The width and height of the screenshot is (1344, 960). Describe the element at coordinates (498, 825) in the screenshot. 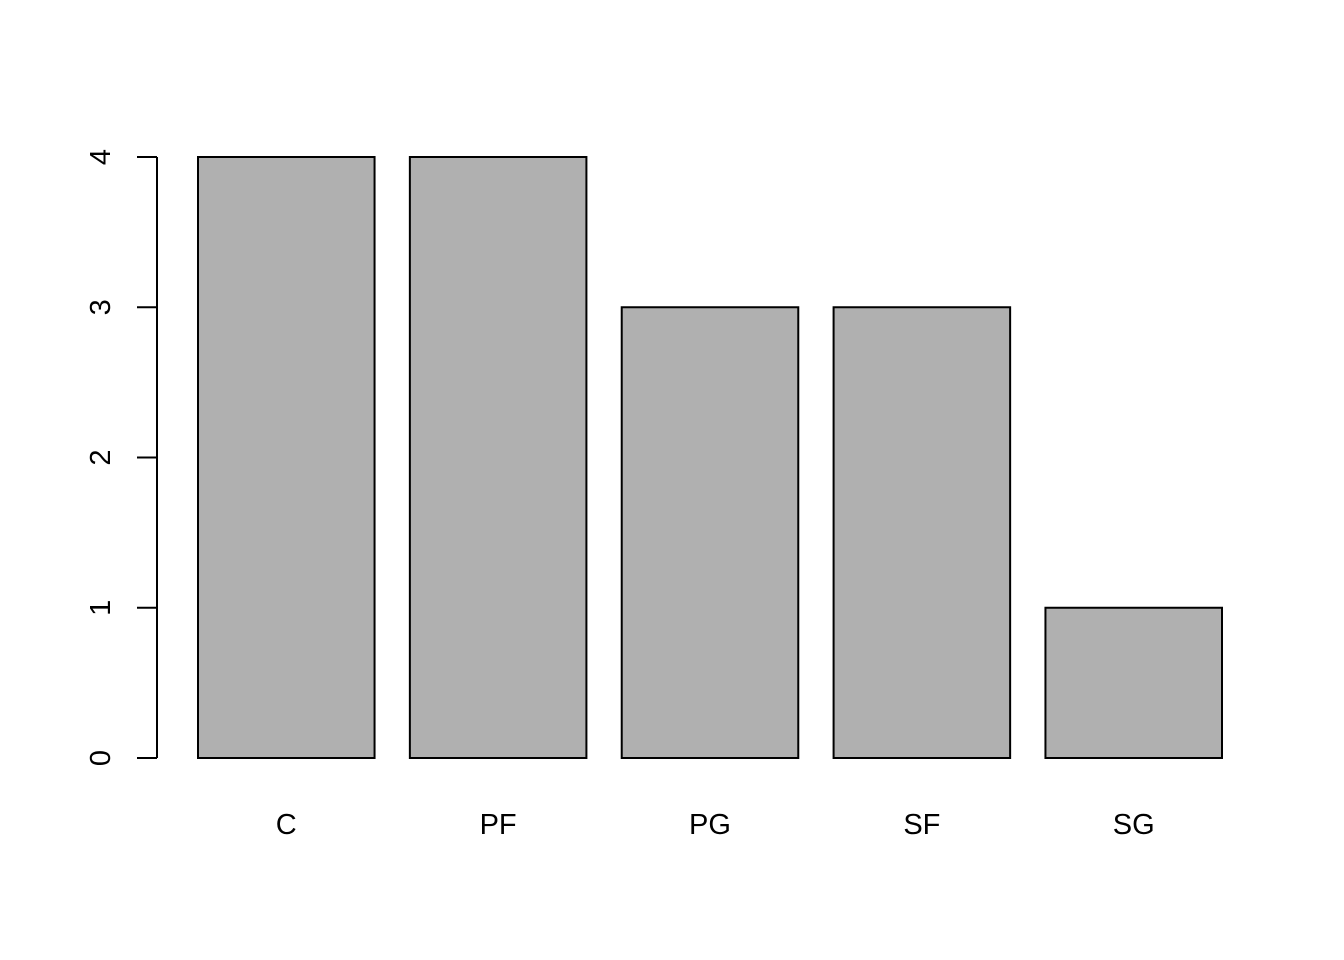

I see `x-tick-label-pf: PF` at that location.